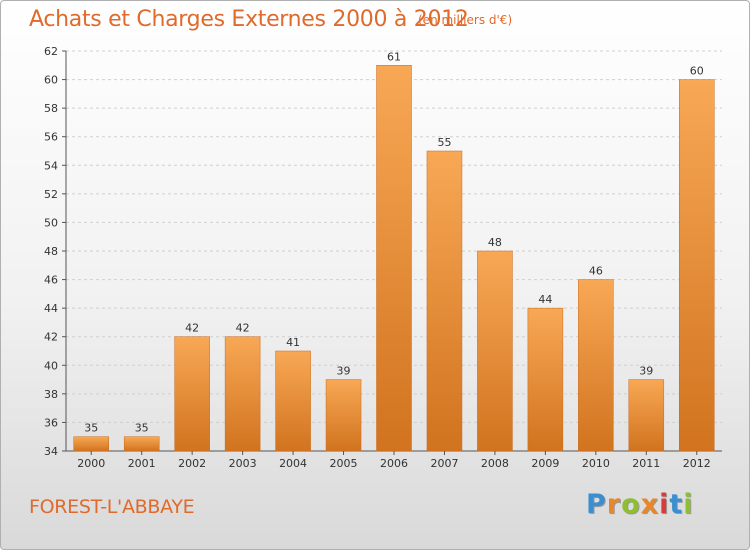  I want to click on proxiti-logo: Proxiti, so click(640, 504).